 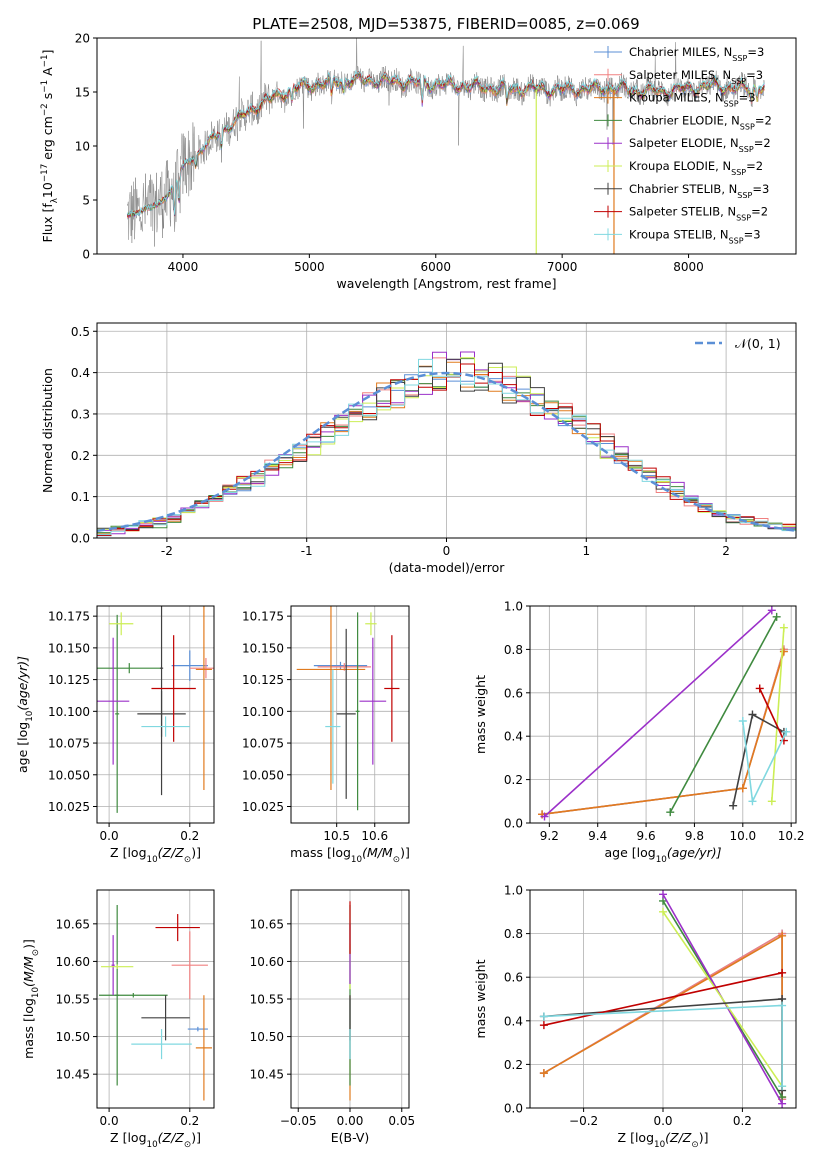 I want to click on x-axis-label-part: 10, so click(x=661, y=860).